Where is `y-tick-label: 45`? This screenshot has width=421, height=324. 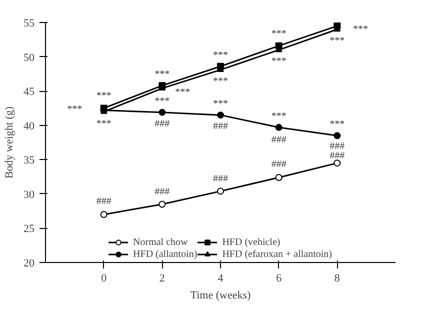 y-tick-label: 45 is located at coordinates (29, 92).